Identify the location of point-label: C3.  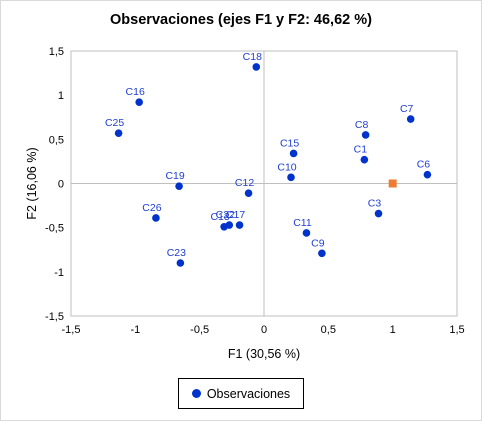
(375, 204).